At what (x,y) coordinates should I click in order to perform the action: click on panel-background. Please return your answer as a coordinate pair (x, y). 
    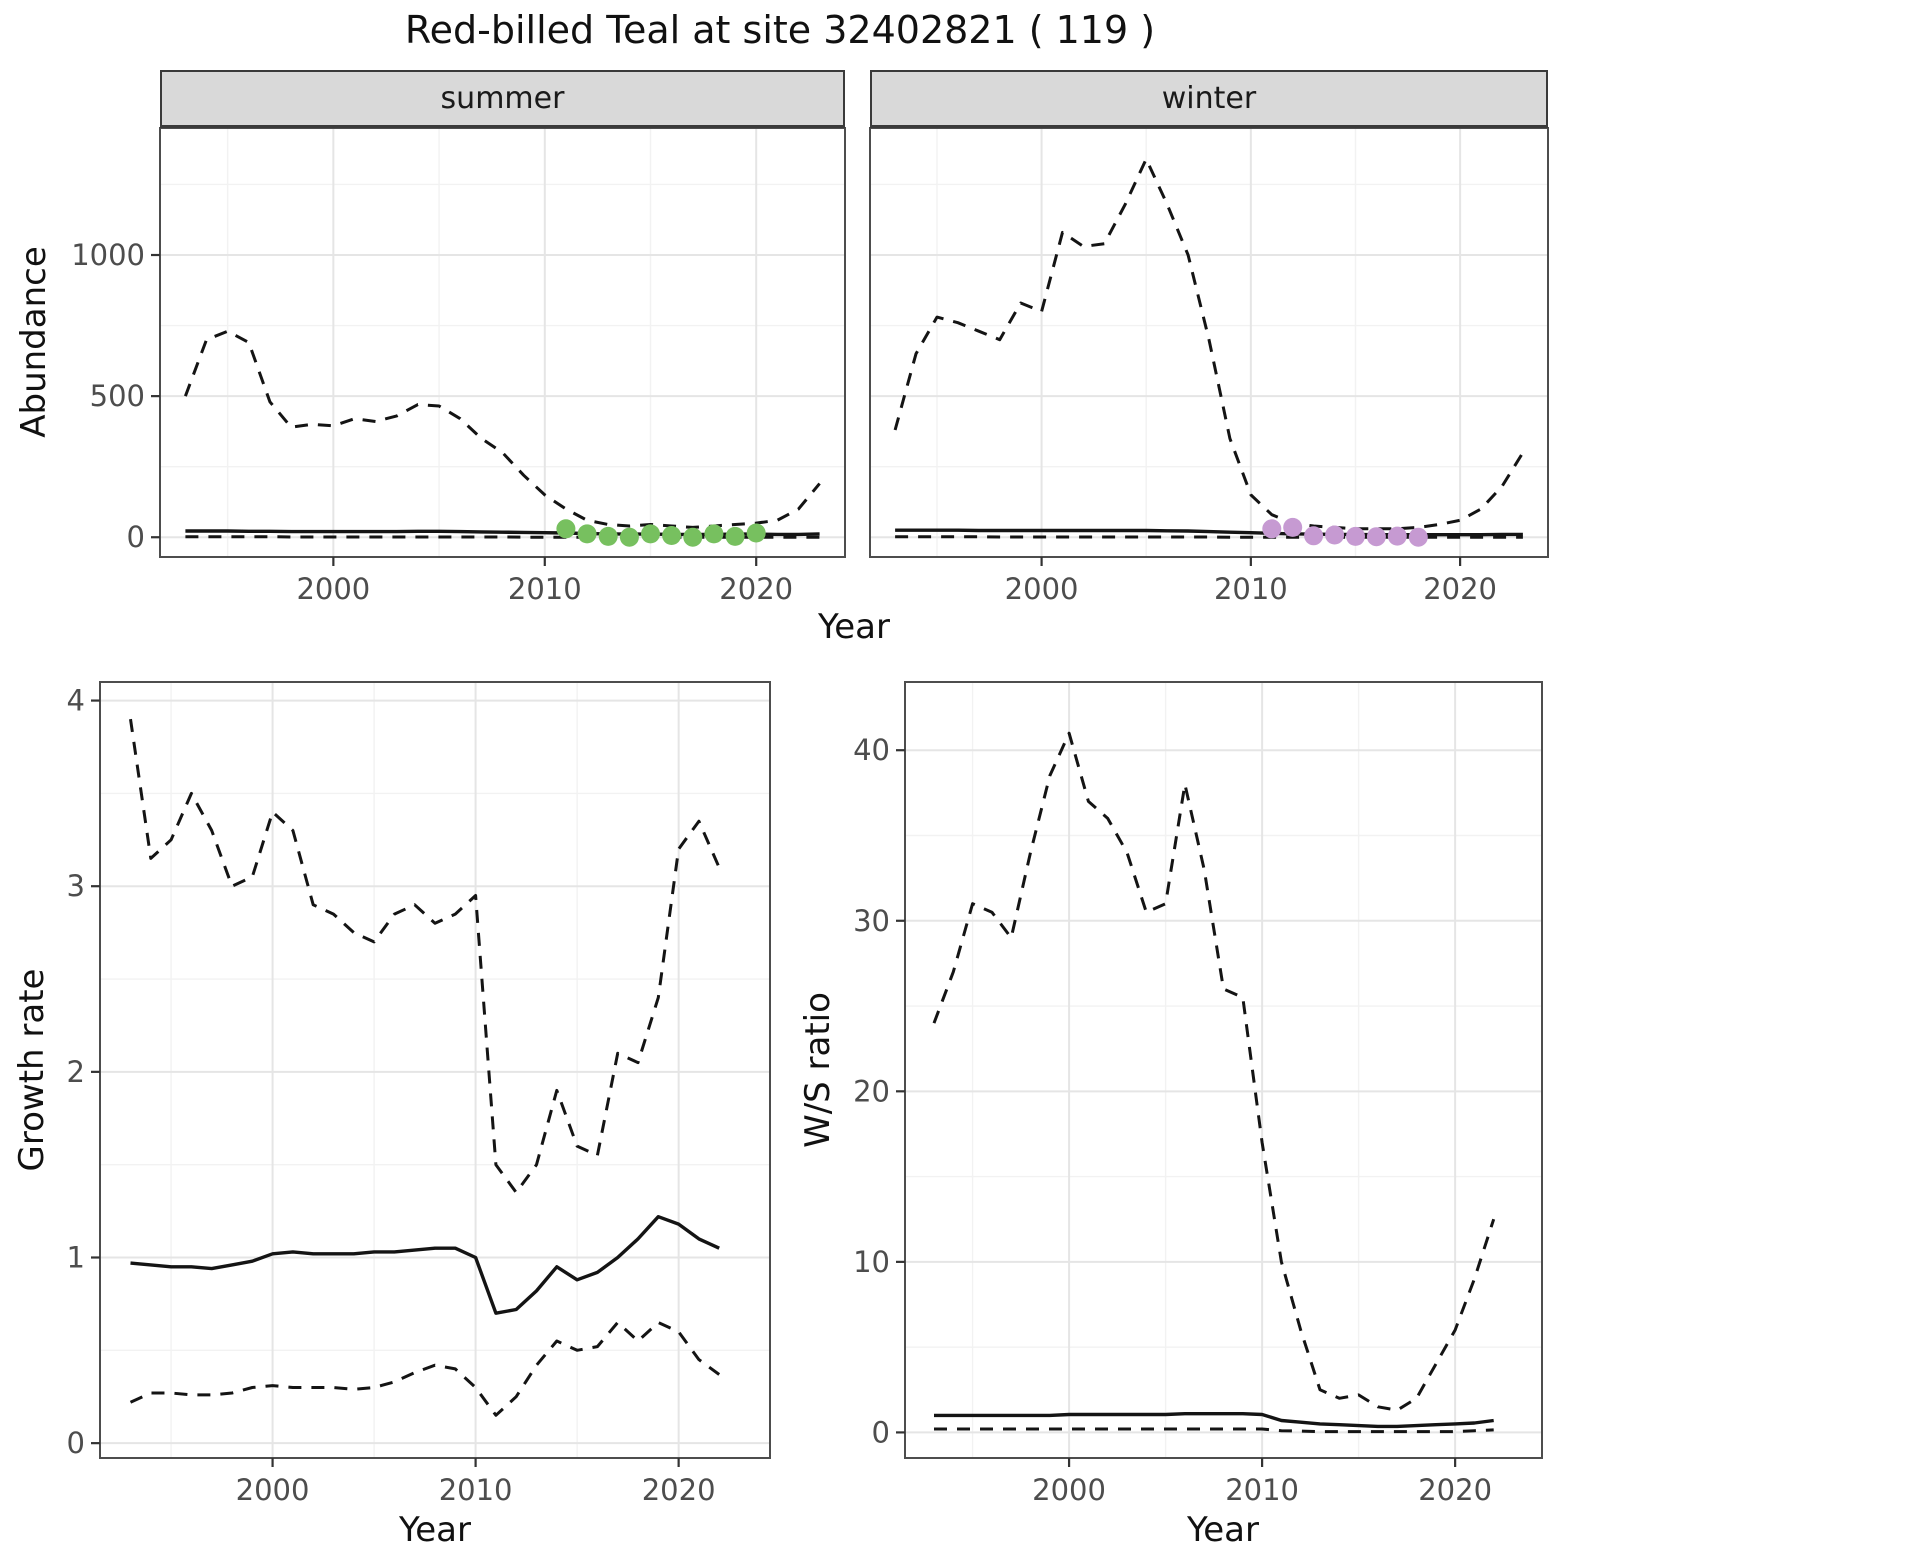
    Looking at the image, I should click on (502, 342).